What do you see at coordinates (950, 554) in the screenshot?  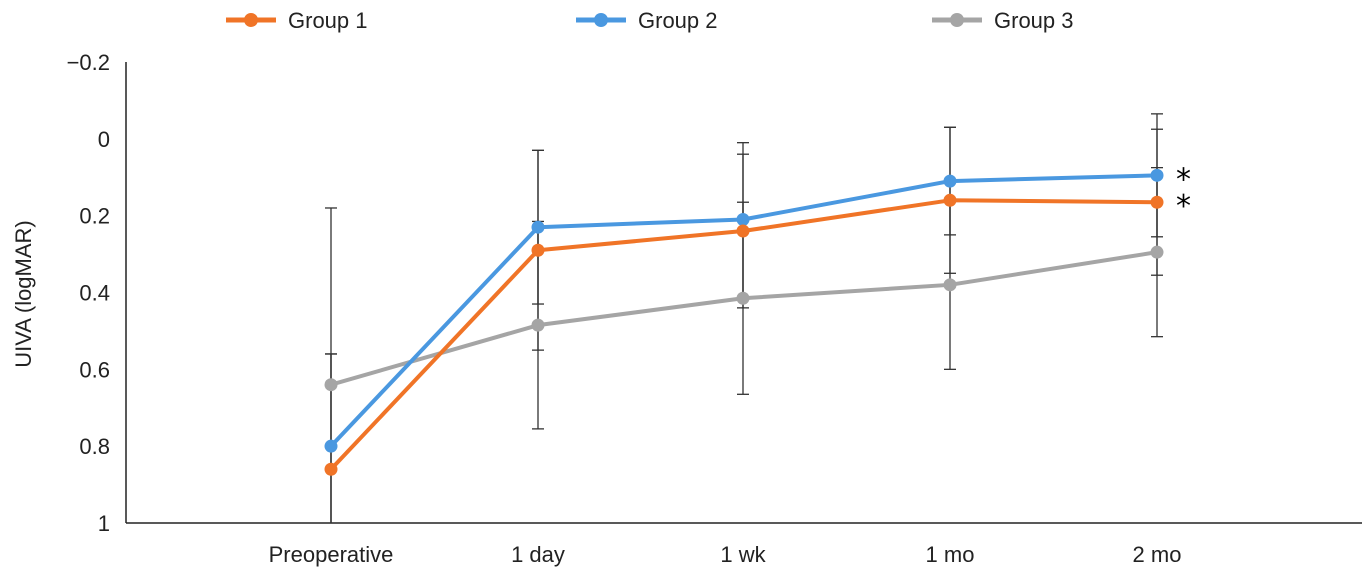 I see `x-tick-label: 1 mo` at bounding box center [950, 554].